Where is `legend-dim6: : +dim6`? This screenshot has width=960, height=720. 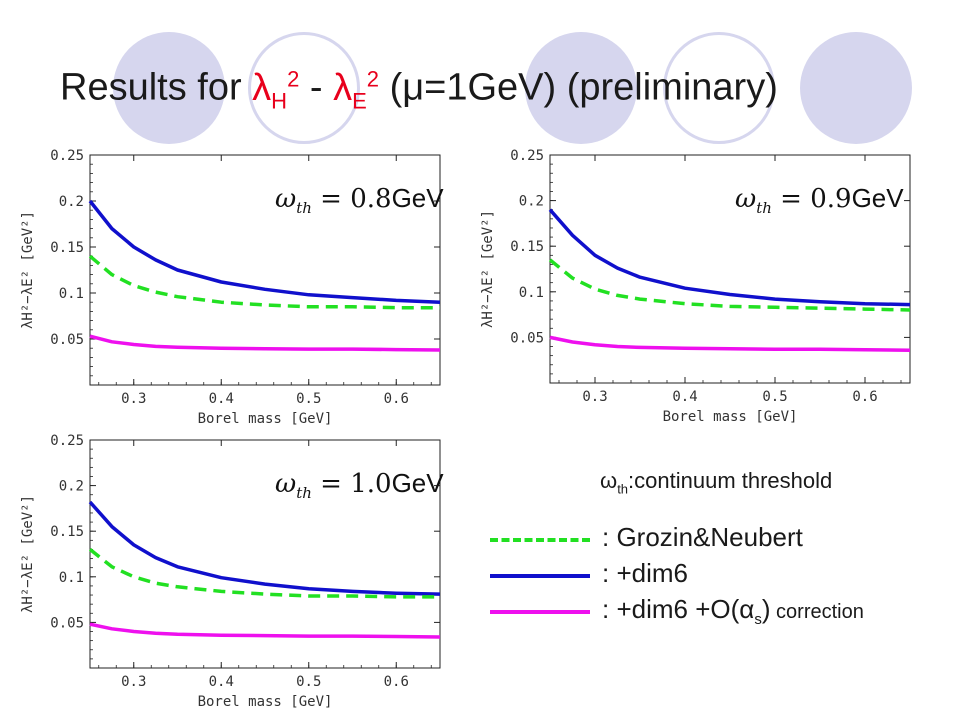
legend-dim6: : +dim6 is located at coordinates (720, 574).